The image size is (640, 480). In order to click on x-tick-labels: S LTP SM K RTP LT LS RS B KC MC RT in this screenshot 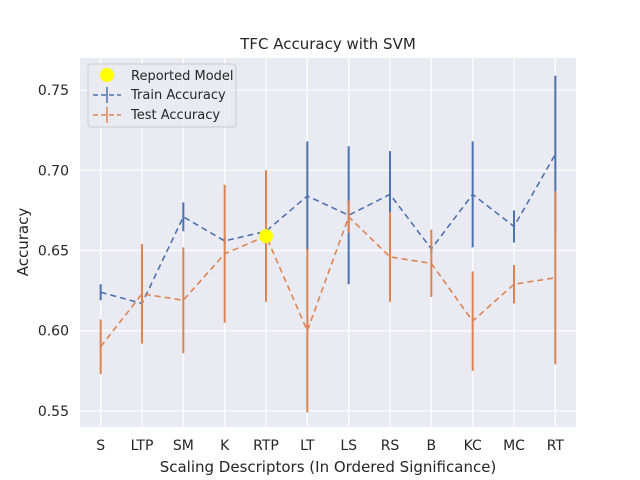, I will do `click(330, 446)`.